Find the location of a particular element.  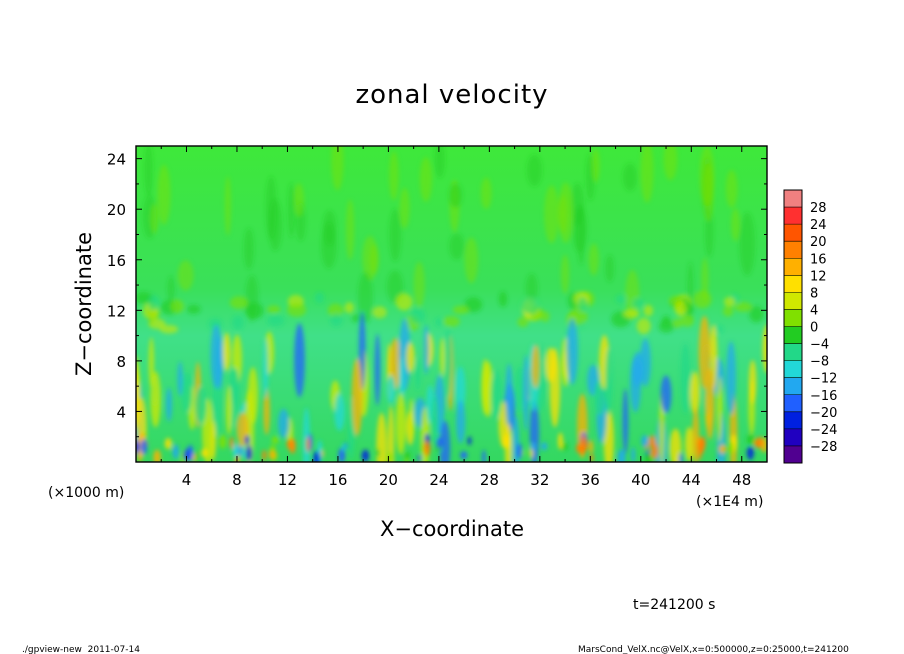

y-tick-label: 8 is located at coordinates (121, 362).